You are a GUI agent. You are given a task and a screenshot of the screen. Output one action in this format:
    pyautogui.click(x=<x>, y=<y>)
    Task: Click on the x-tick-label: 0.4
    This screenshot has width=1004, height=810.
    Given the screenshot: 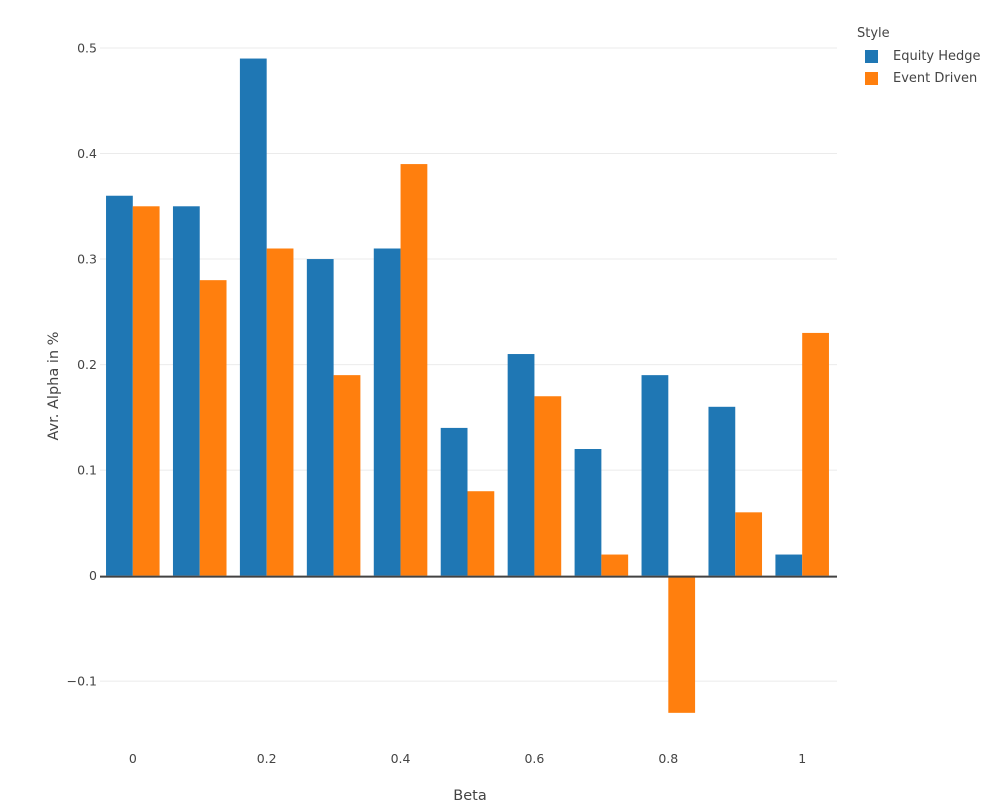 What is the action you would take?
    pyautogui.click(x=401, y=758)
    